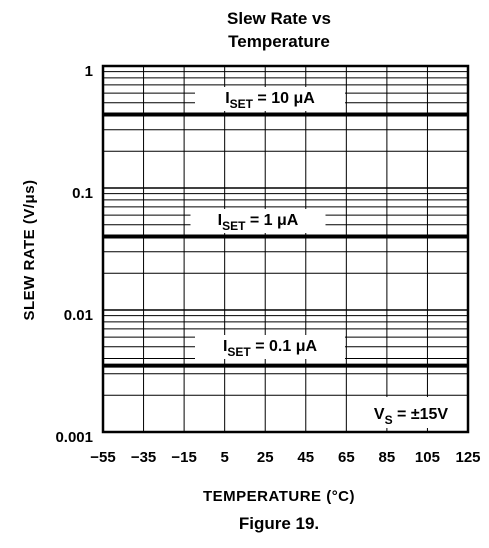  I want to click on y-tick-label: 0.01, so click(78, 315).